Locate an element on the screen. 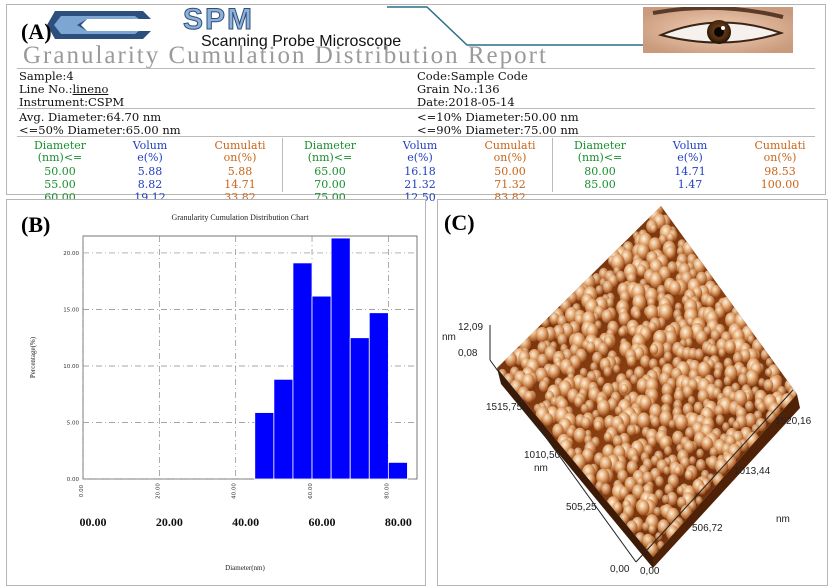 This screenshot has height=588, width=831. diameter-cell: 50.00 is located at coordinates (60, 171).